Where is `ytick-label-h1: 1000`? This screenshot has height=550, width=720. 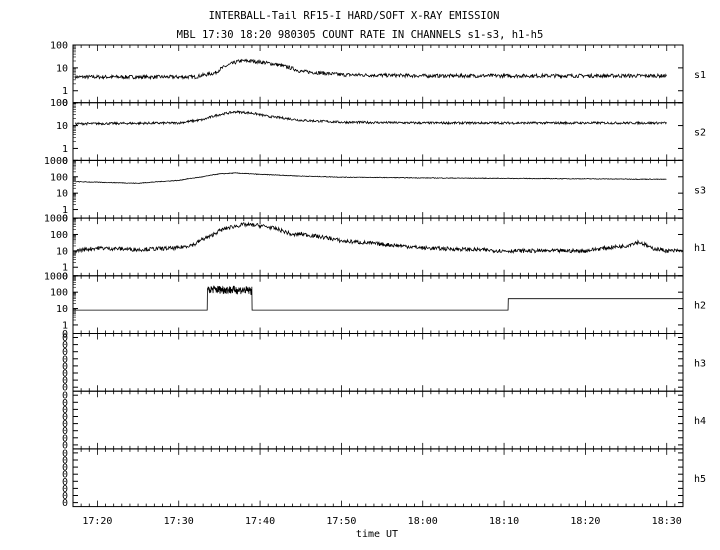 ytick-label-h1: 1000 is located at coordinates (56, 219).